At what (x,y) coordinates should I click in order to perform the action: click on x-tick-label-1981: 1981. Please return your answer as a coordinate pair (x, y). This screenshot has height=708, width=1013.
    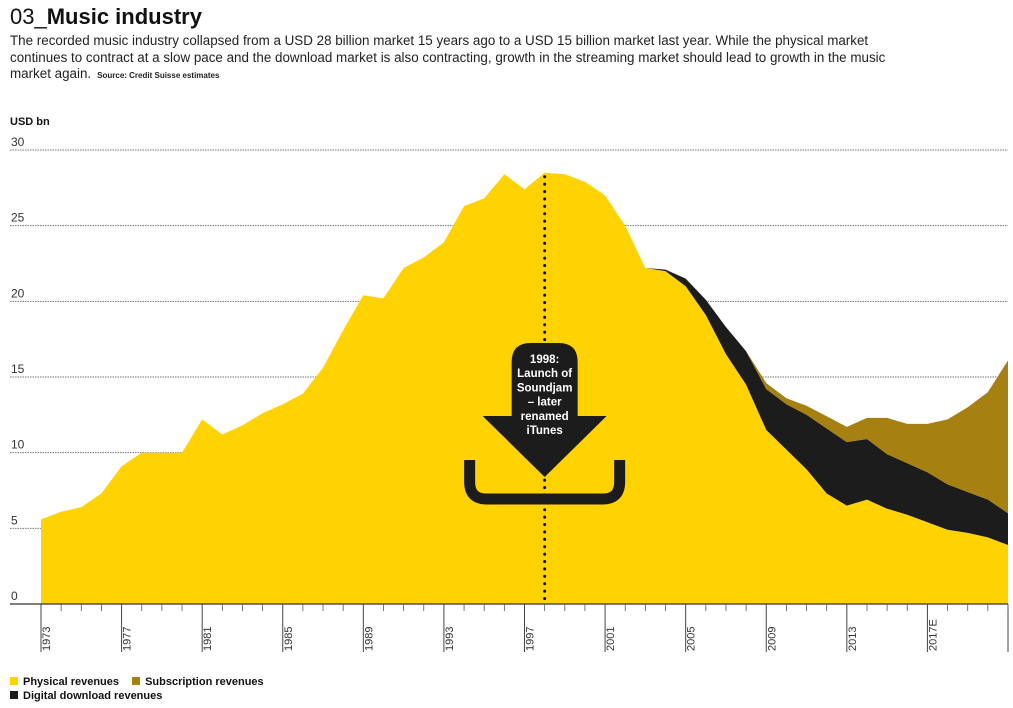
    Looking at the image, I should click on (208, 639).